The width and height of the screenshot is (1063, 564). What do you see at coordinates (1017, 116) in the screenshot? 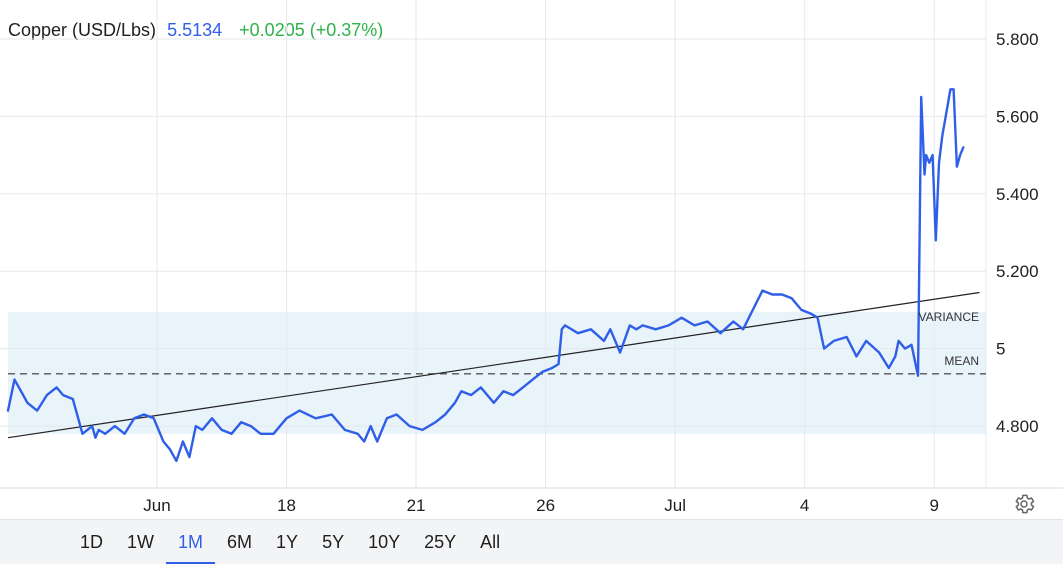
I see `y-tick-label: 5.600` at bounding box center [1017, 116].